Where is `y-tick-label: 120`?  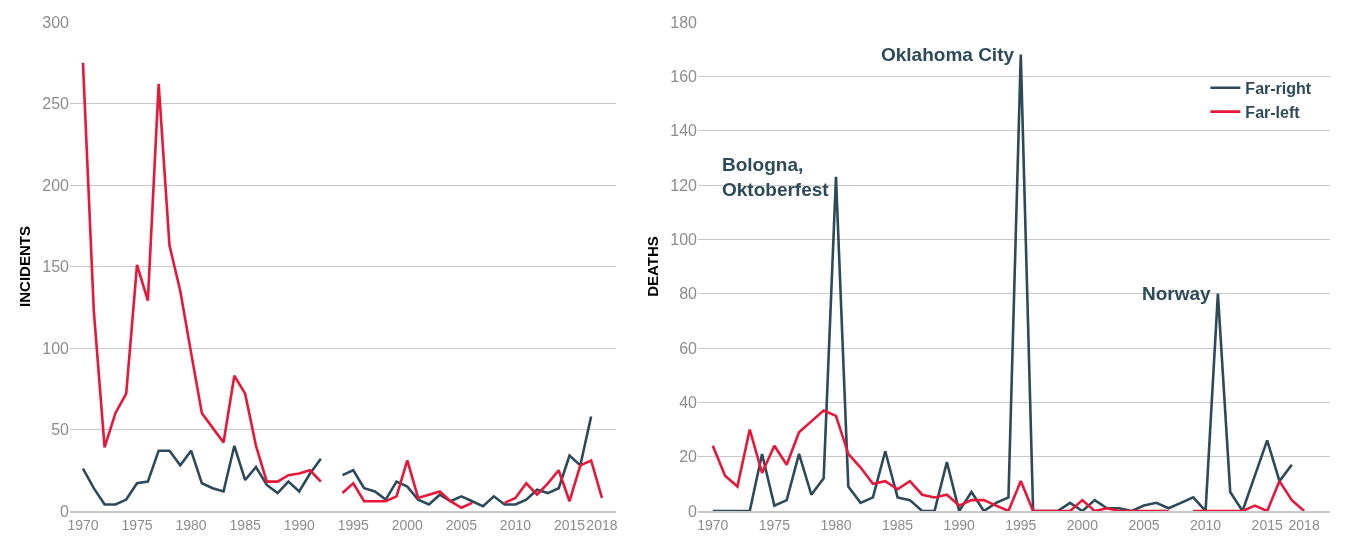
y-tick-label: 120 is located at coordinates (684, 185).